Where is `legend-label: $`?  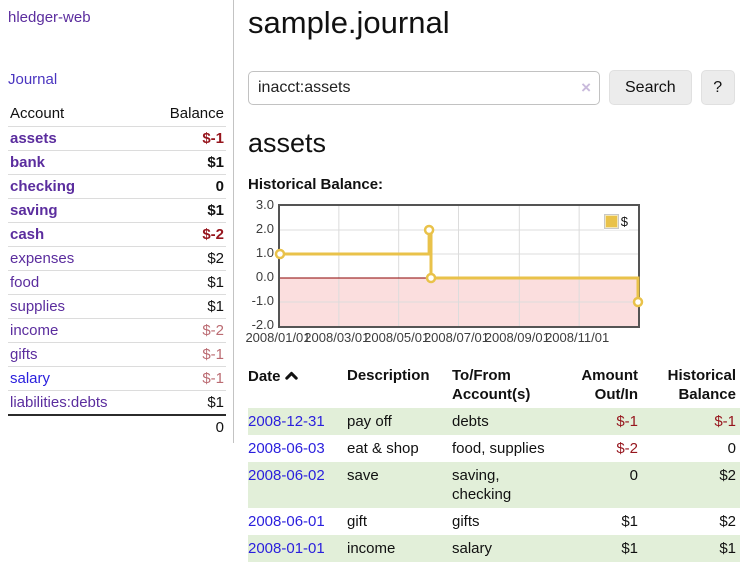 legend-label: $ is located at coordinates (624, 221).